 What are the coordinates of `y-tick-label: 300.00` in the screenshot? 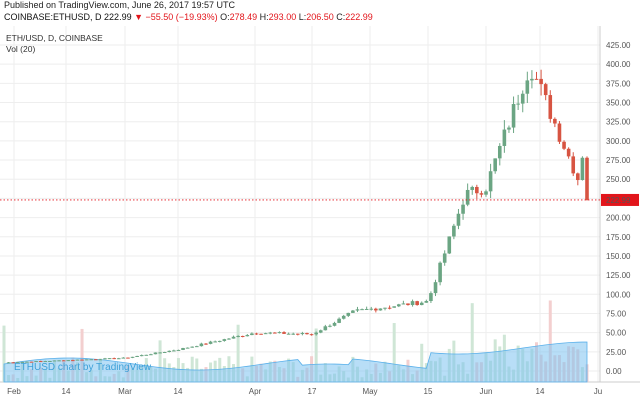 It's located at (618, 141).